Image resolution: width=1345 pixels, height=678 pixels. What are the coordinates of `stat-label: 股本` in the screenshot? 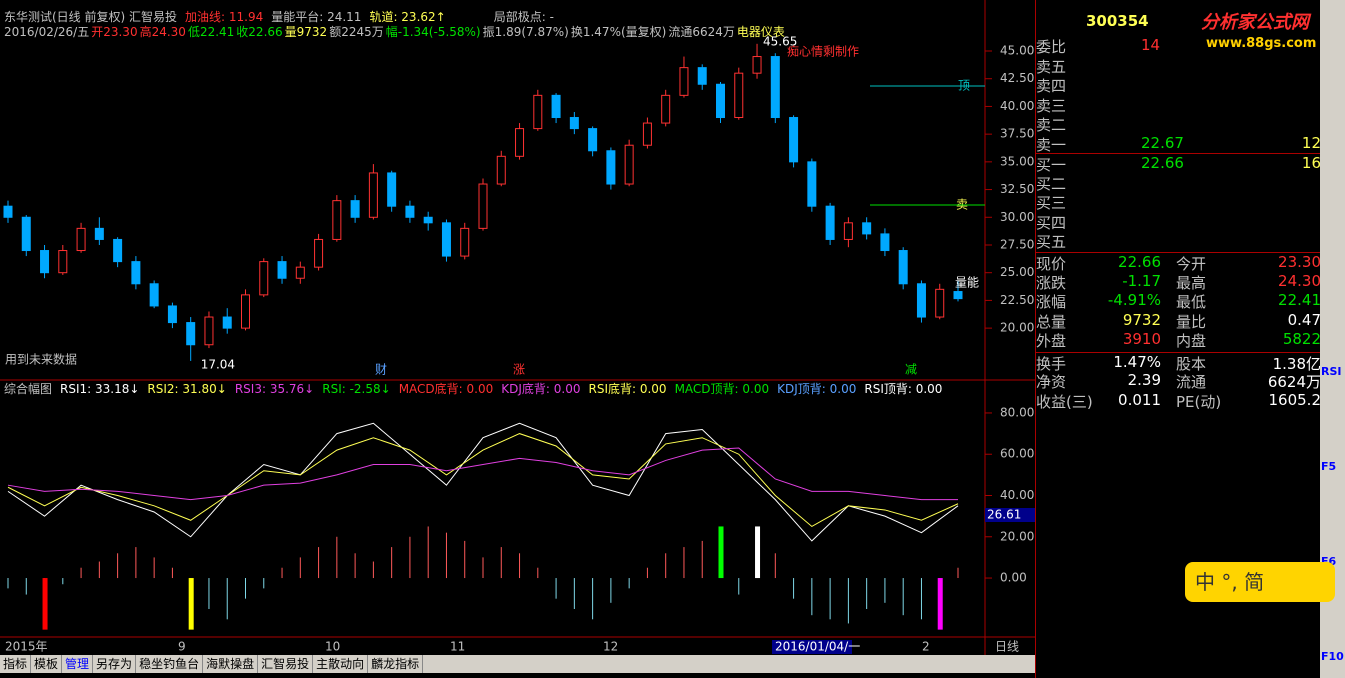 It's located at (1191, 363).